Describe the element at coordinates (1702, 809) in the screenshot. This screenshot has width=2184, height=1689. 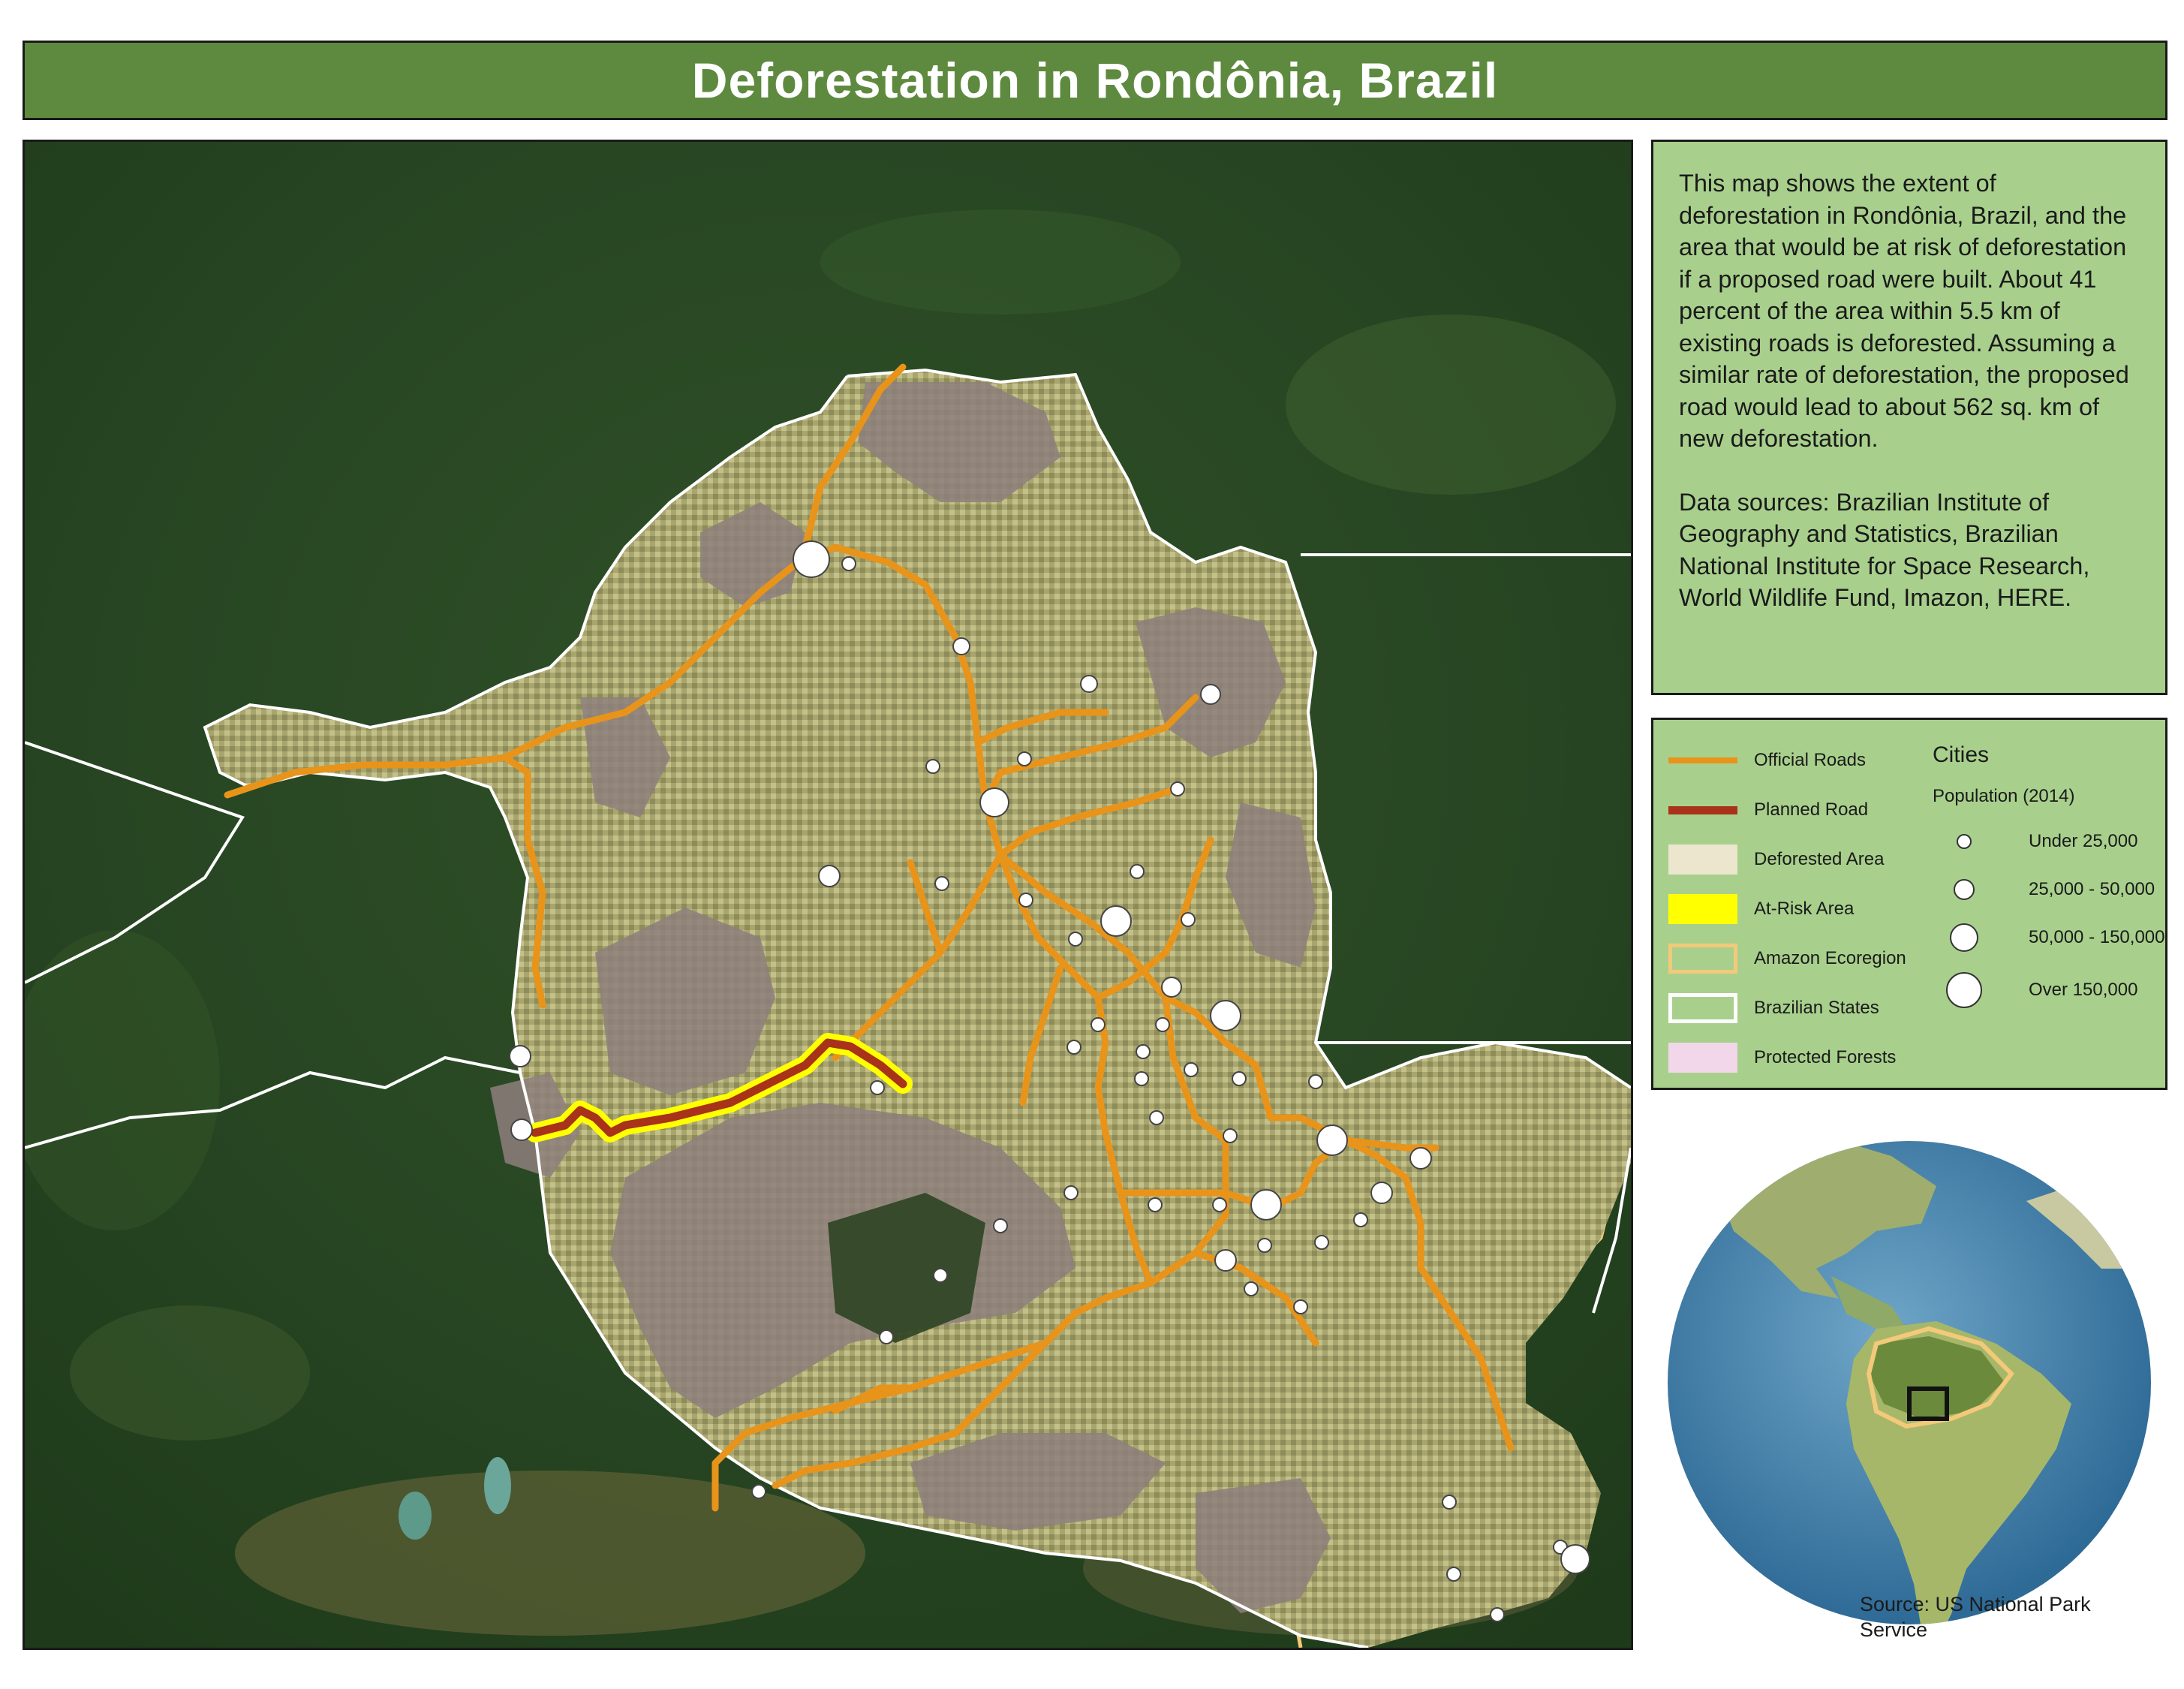
I see `planned-road-swatch` at that location.